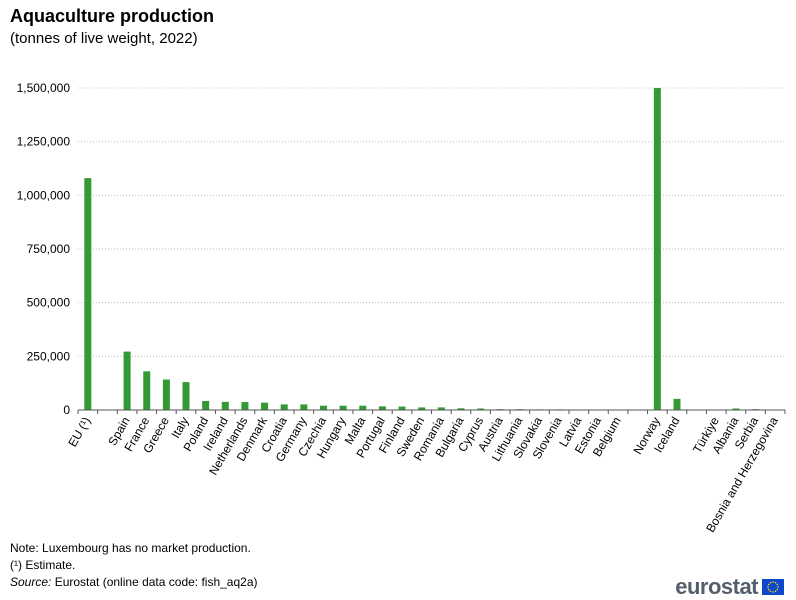 Image resolution: width=796 pixels, height=600 pixels. Describe the element at coordinates (79, 432) in the screenshot. I see `x-tick-label: EU (¹)` at that location.